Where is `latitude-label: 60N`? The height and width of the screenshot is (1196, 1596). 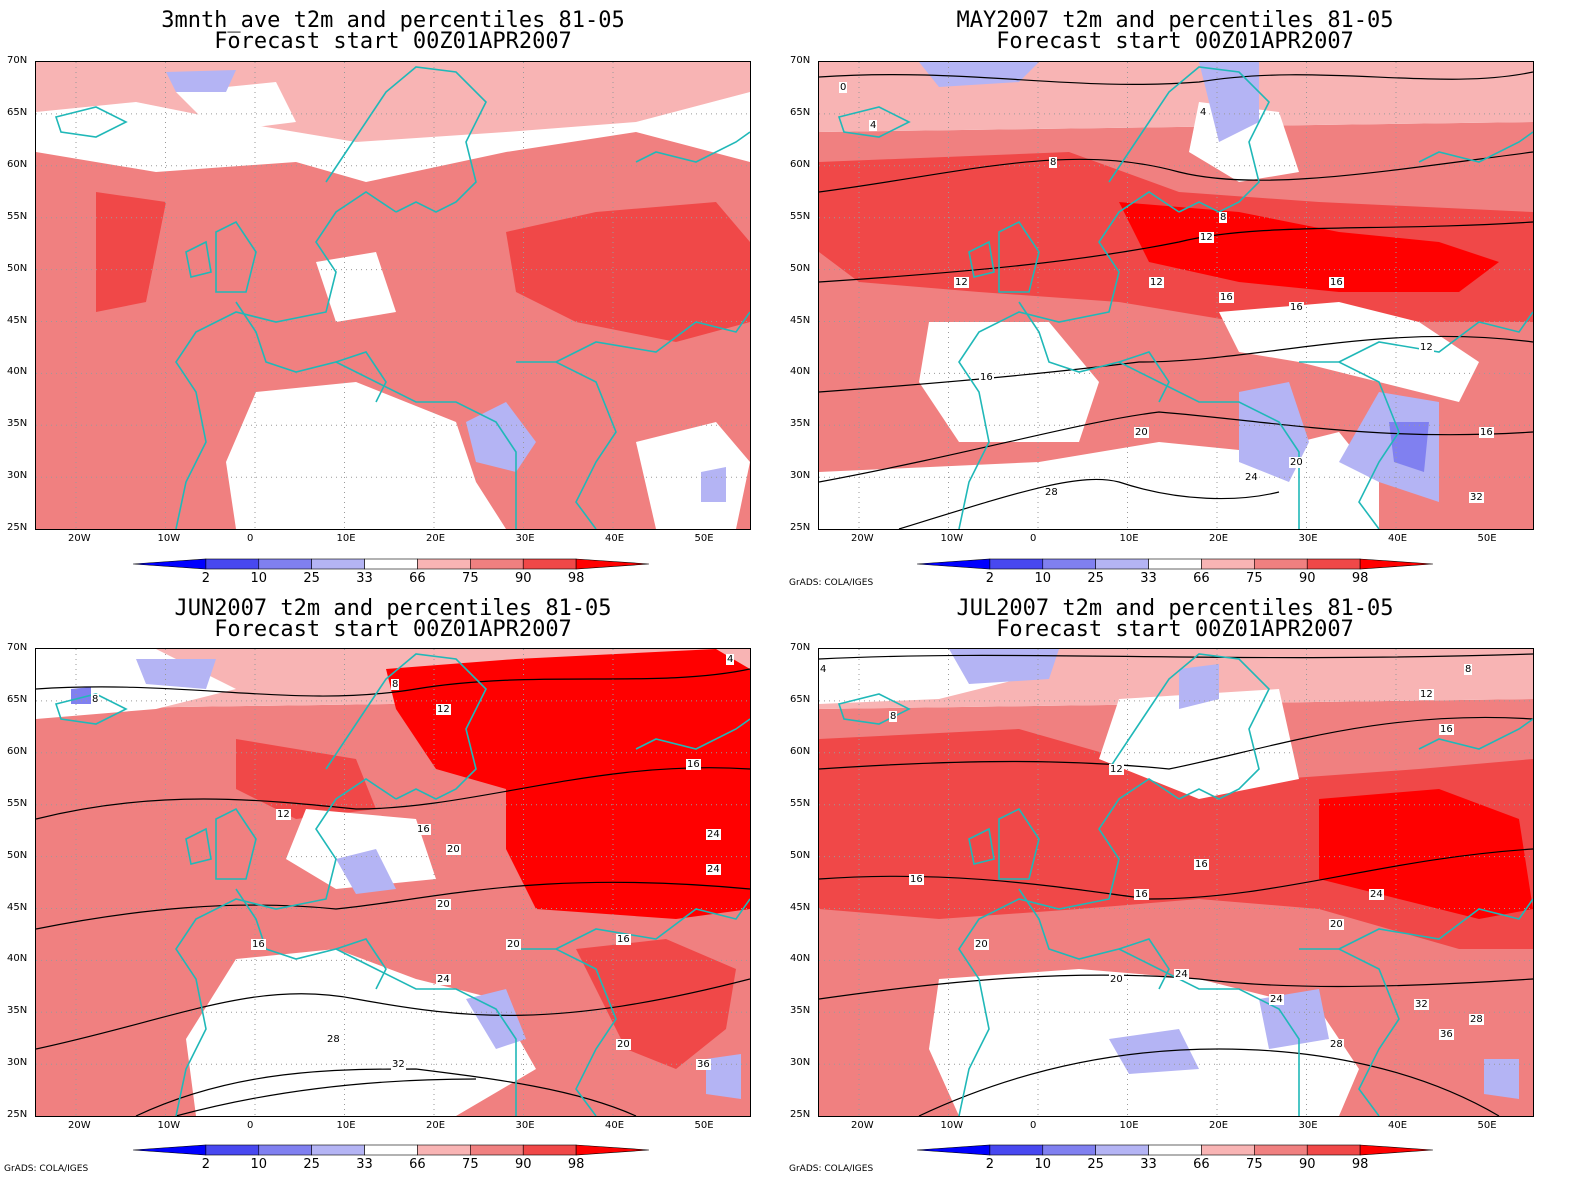 latitude-label: 60N is located at coordinates (17, 164).